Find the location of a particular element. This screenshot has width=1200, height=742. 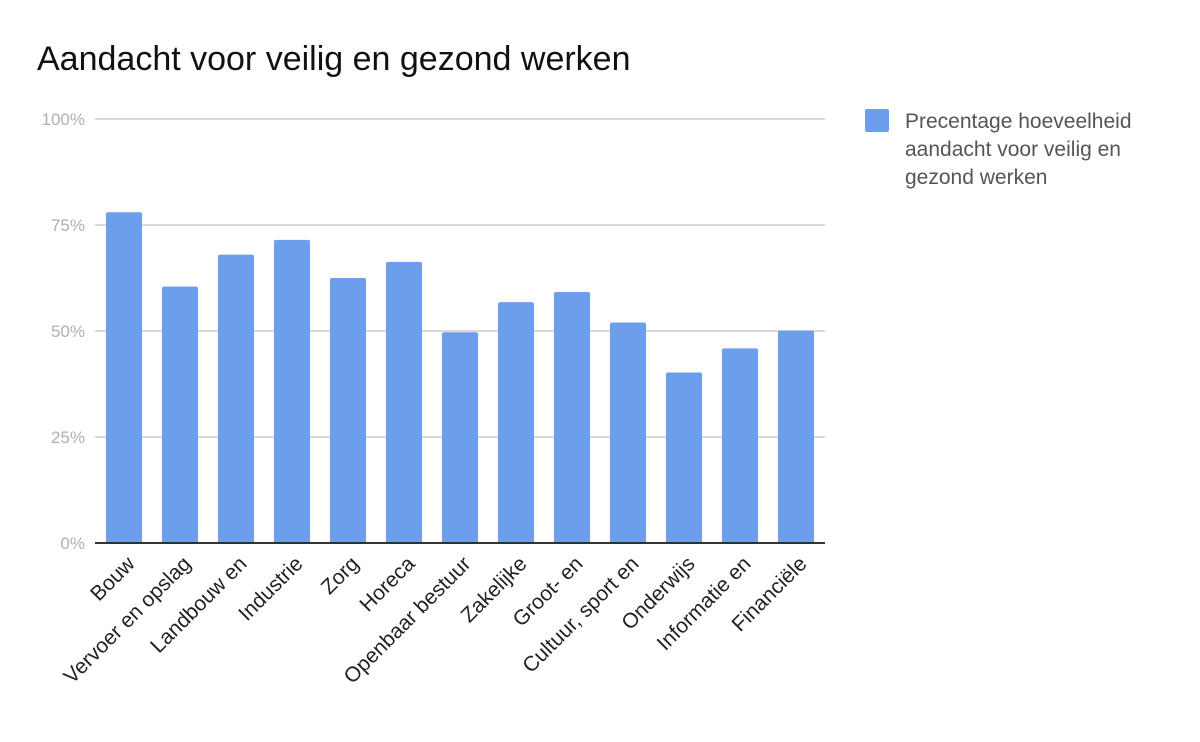

y-tick-label: 0% is located at coordinates (72, 543).